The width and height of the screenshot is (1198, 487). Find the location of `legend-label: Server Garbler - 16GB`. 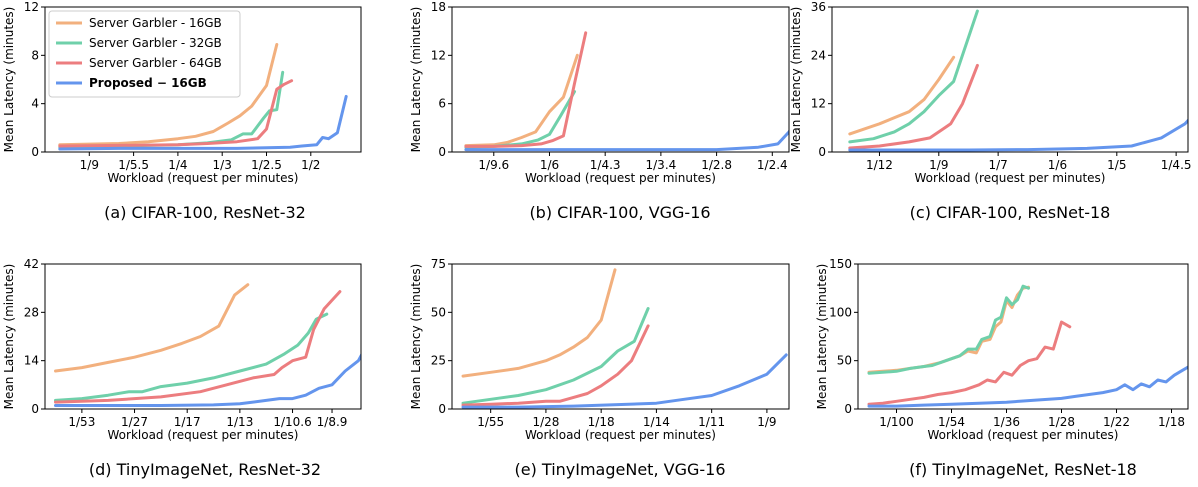

legend-label: Server Garbler - 16GB is located at coordinates (155, 23).